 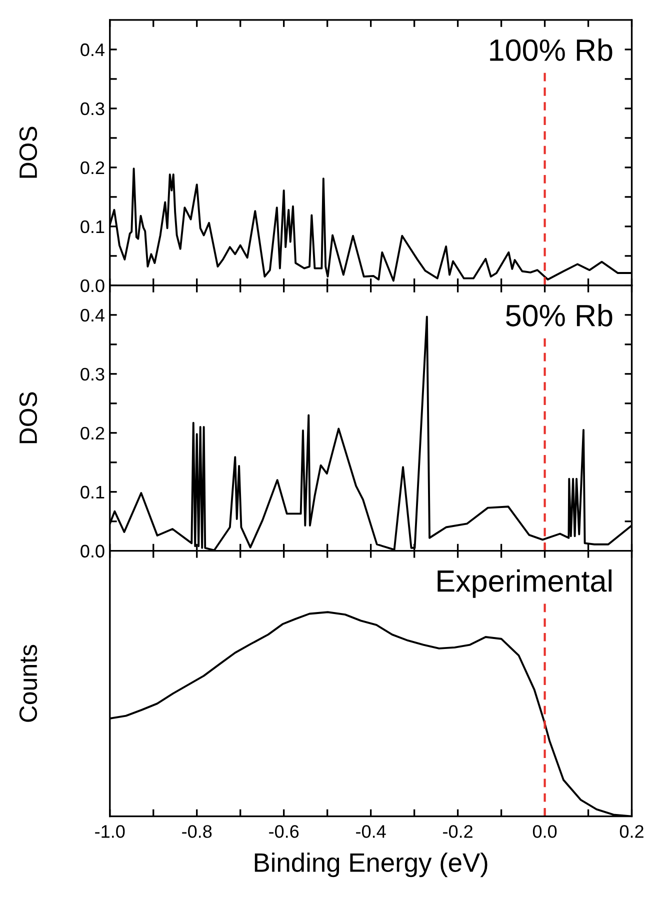 I want to click on x-tick-label: 0.2, so click(x=632, y=831).